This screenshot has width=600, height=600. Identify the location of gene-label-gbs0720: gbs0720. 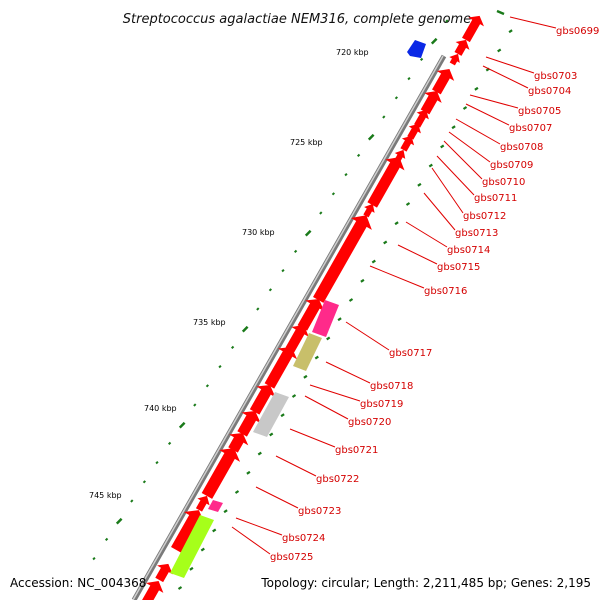
(369, 422).